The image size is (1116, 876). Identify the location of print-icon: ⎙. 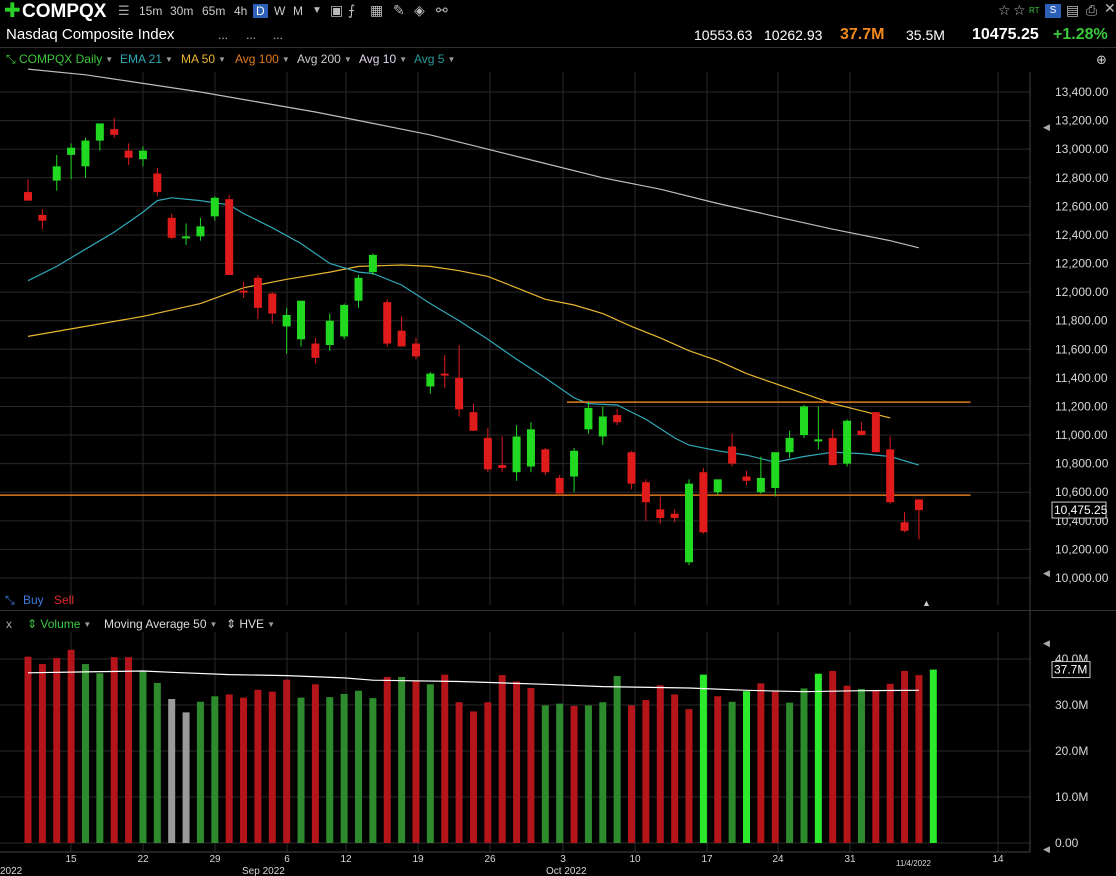
(1092, 10).